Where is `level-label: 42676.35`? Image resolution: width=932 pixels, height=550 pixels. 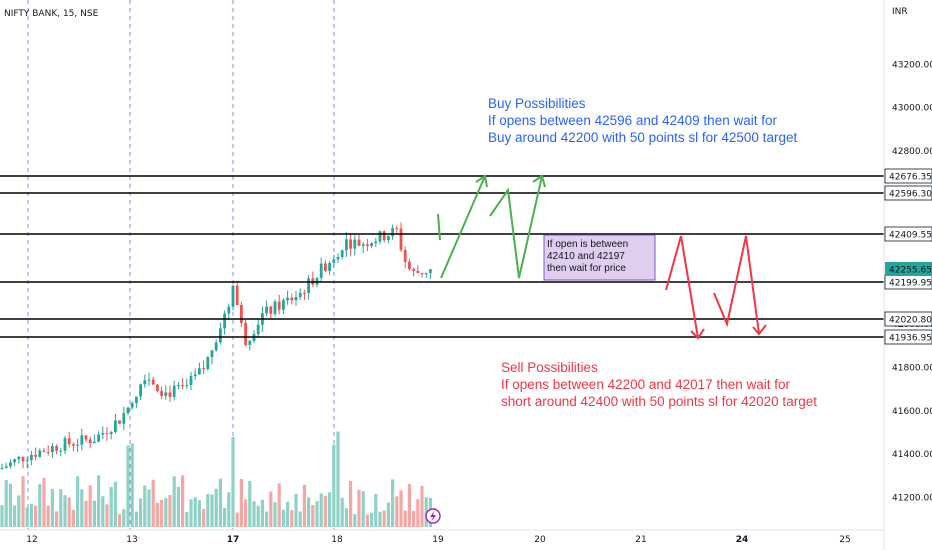
level-label: 42676.35 is located at coordinates (910, 178).